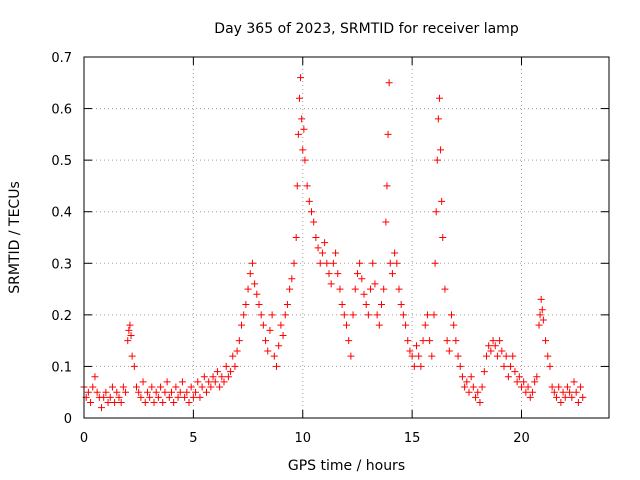  Describe the element at coordinates (61, 239) in the screenshot. I see `y-tick-labels: 0 0.1 0.2 0.3 0.4 0.5 0.6 0.7` at that location.